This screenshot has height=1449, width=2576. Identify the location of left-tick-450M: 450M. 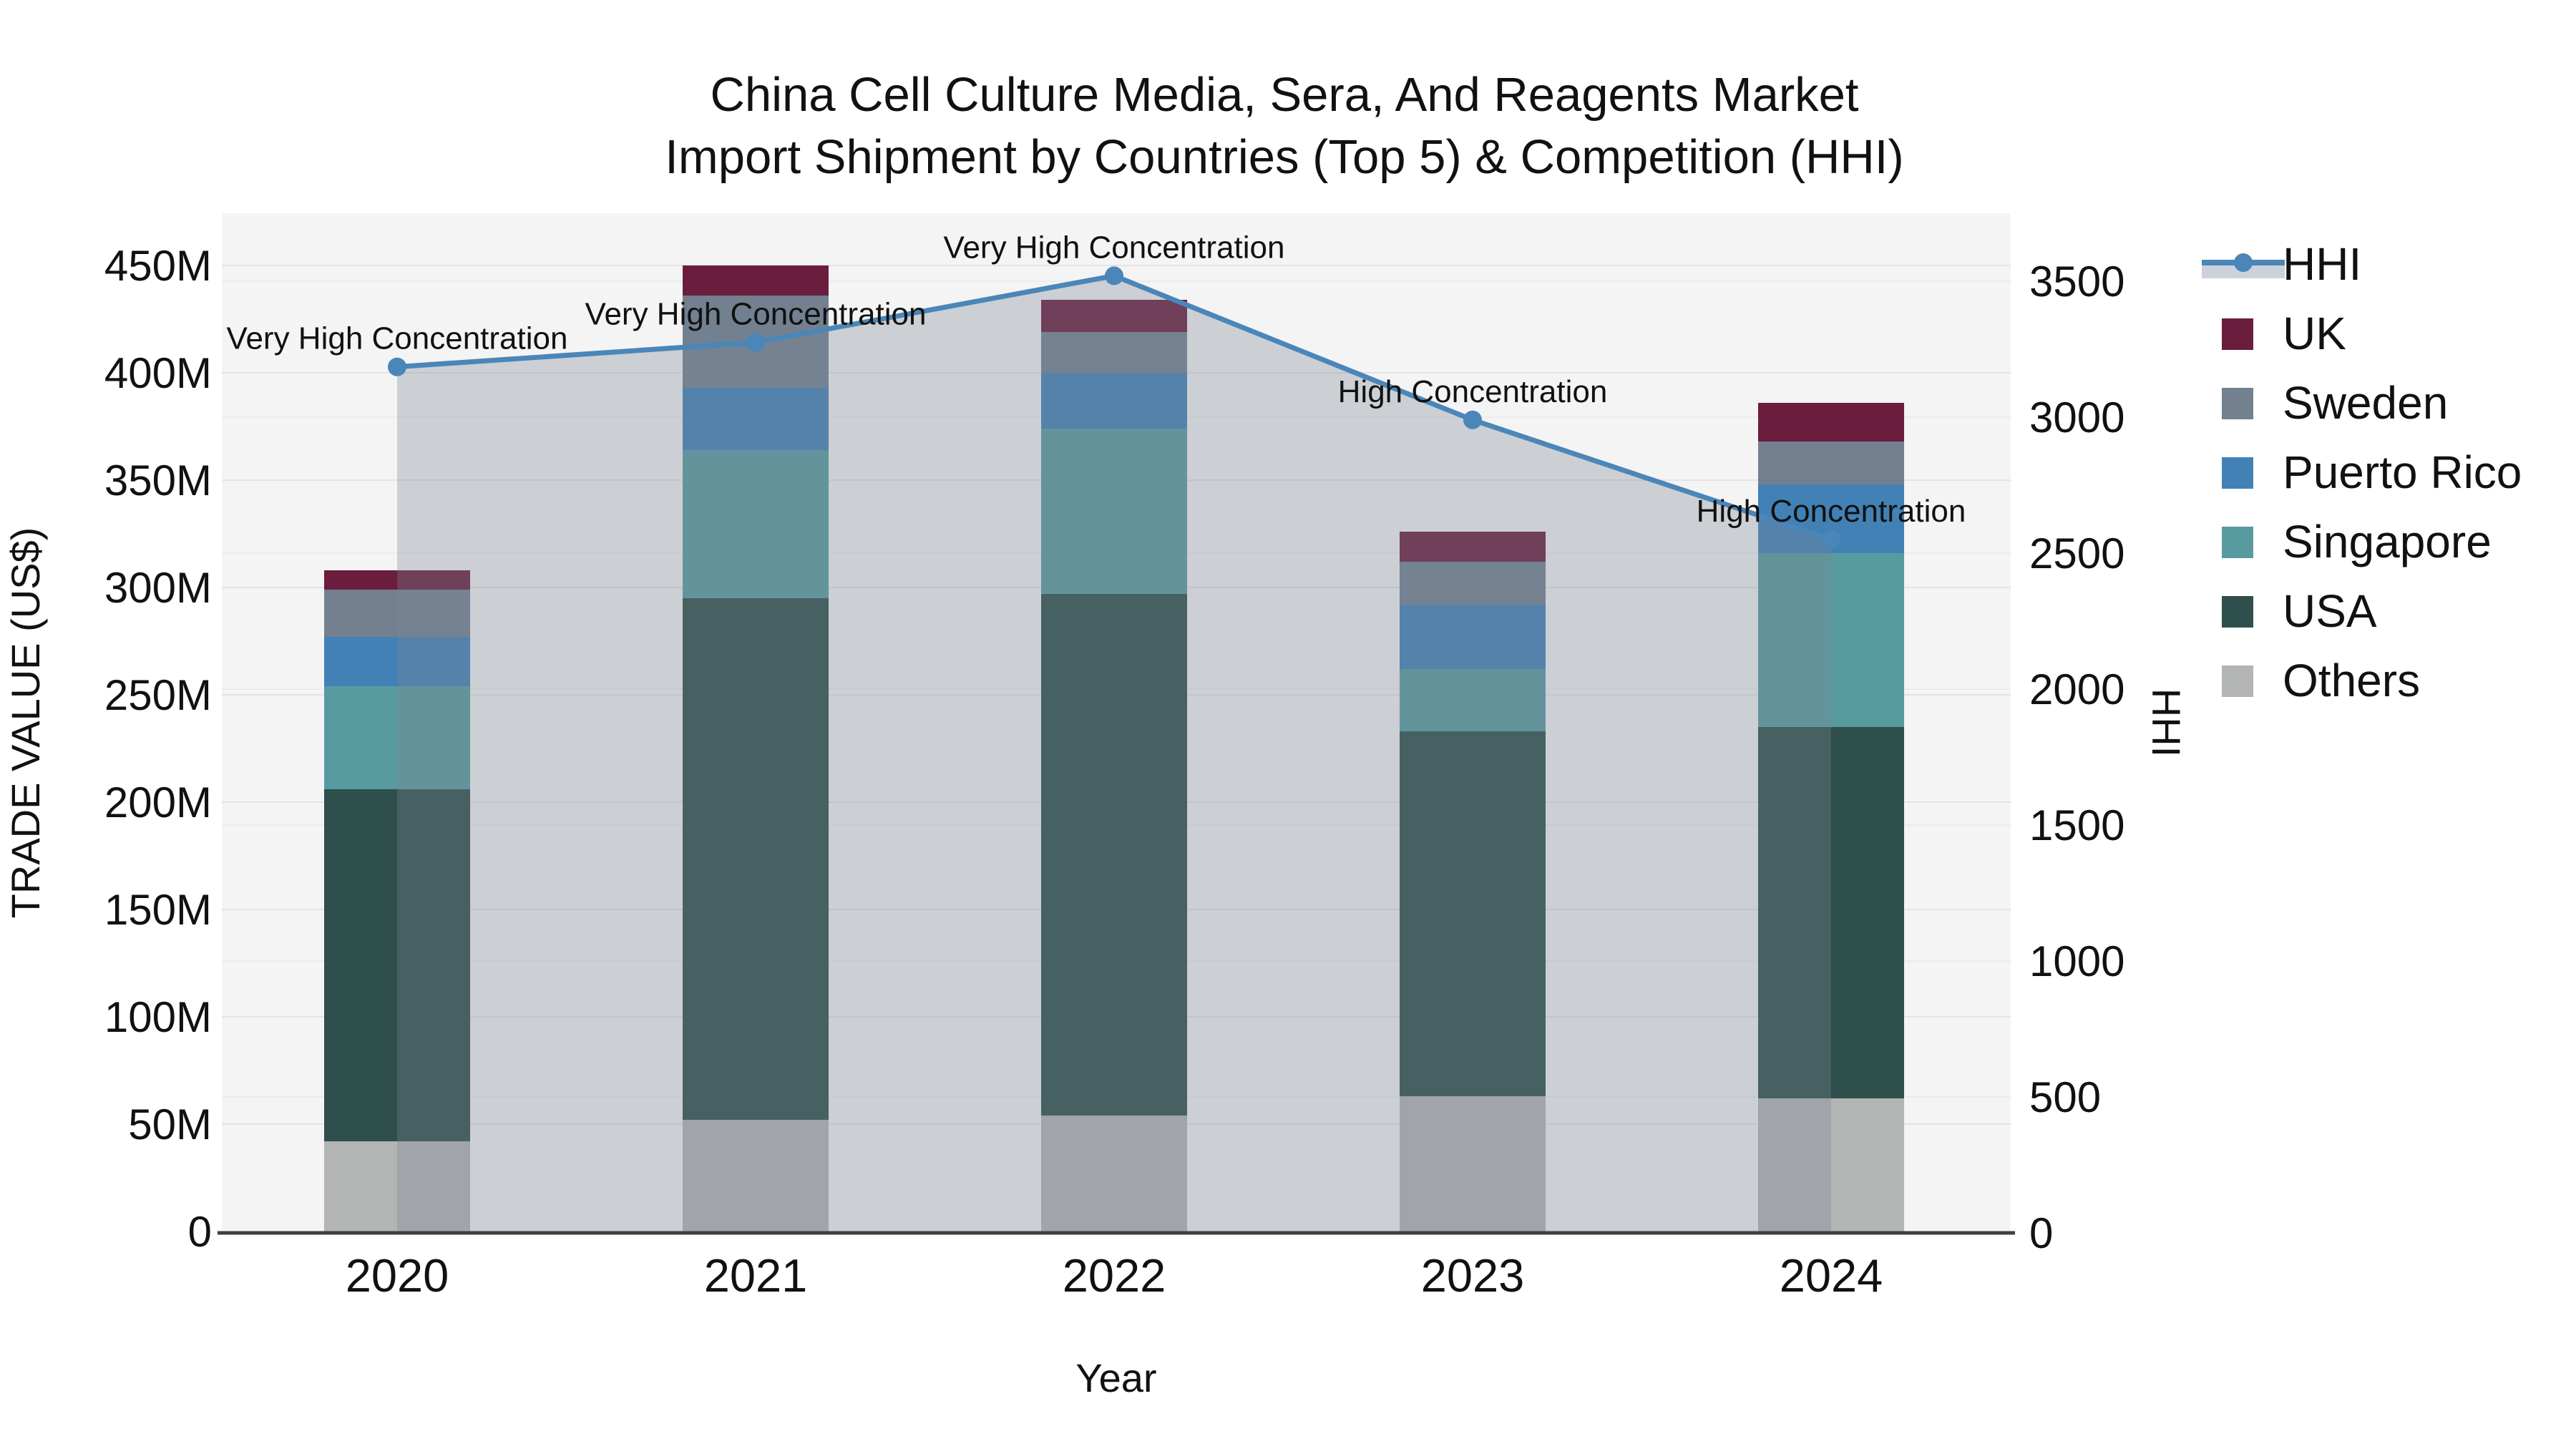
(158, 266).